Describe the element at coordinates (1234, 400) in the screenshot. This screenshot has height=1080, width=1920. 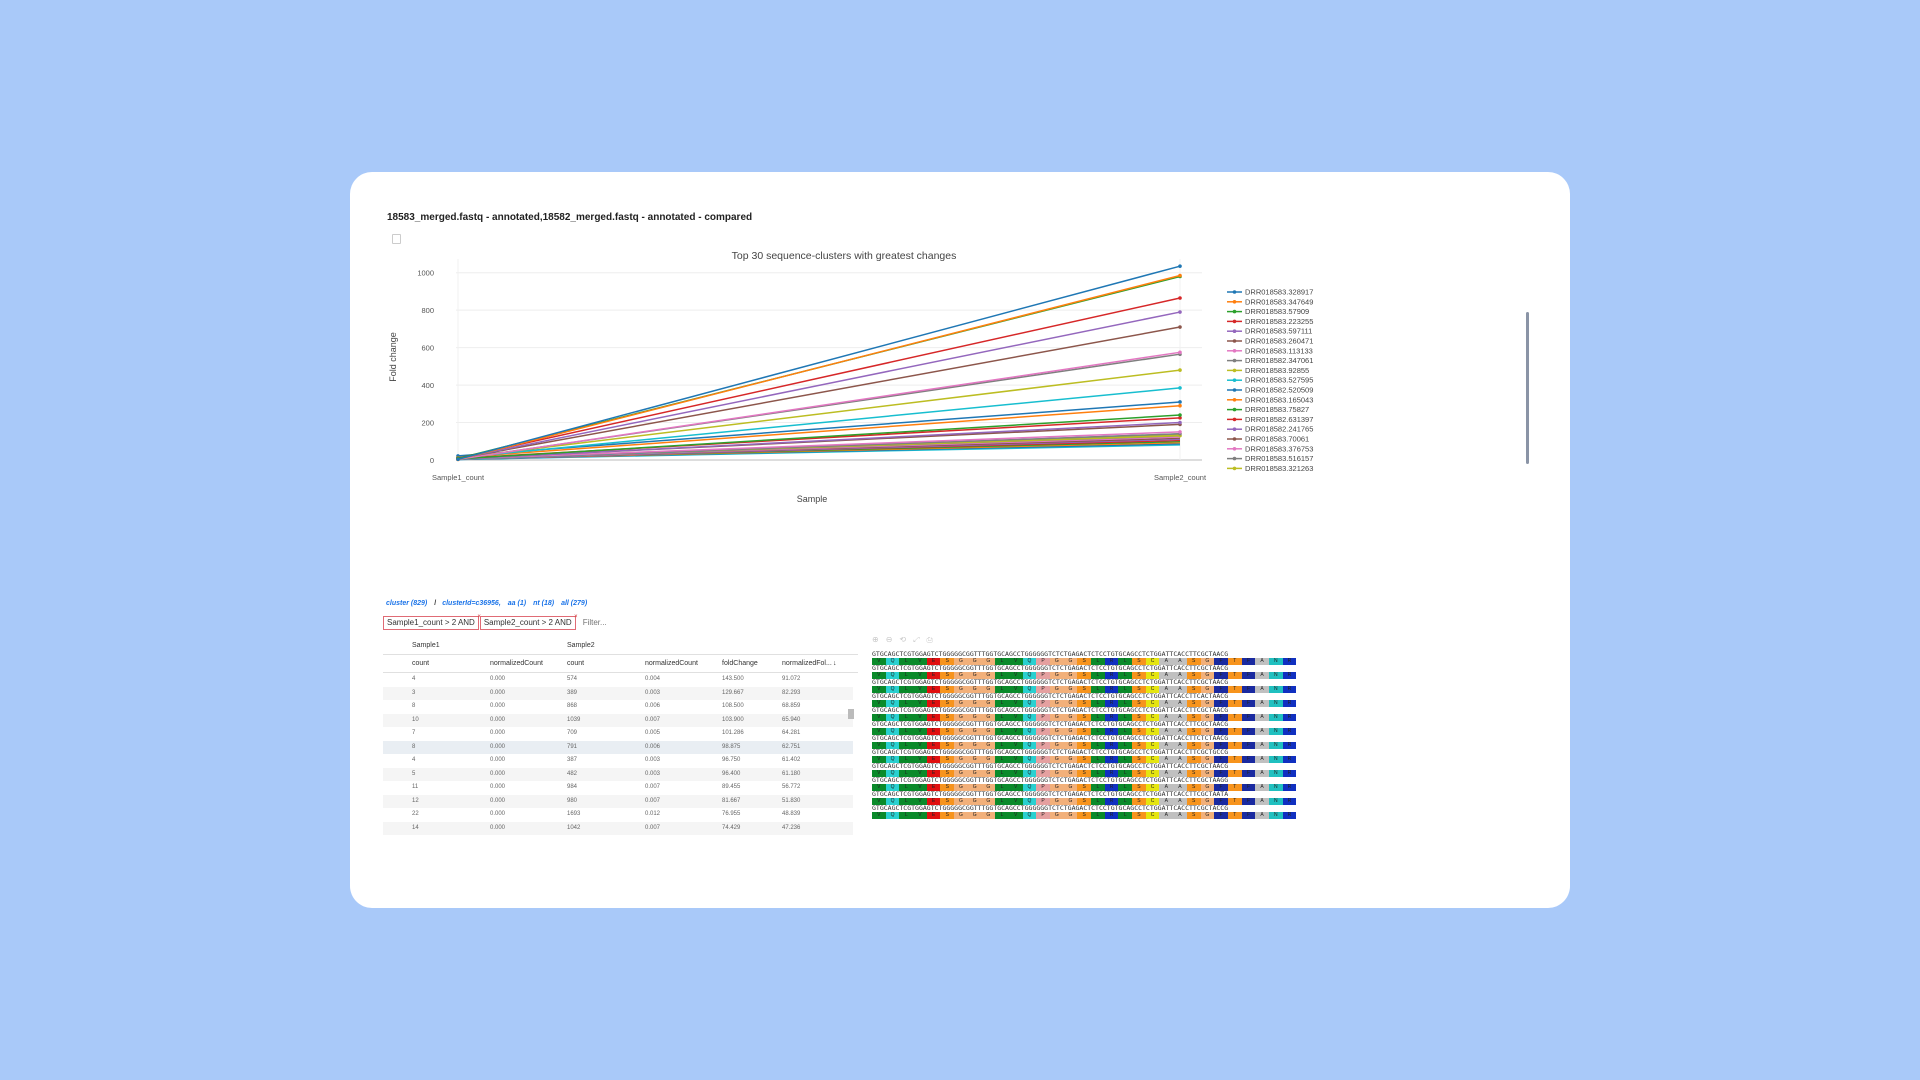
I see `legend-marker` at that location.